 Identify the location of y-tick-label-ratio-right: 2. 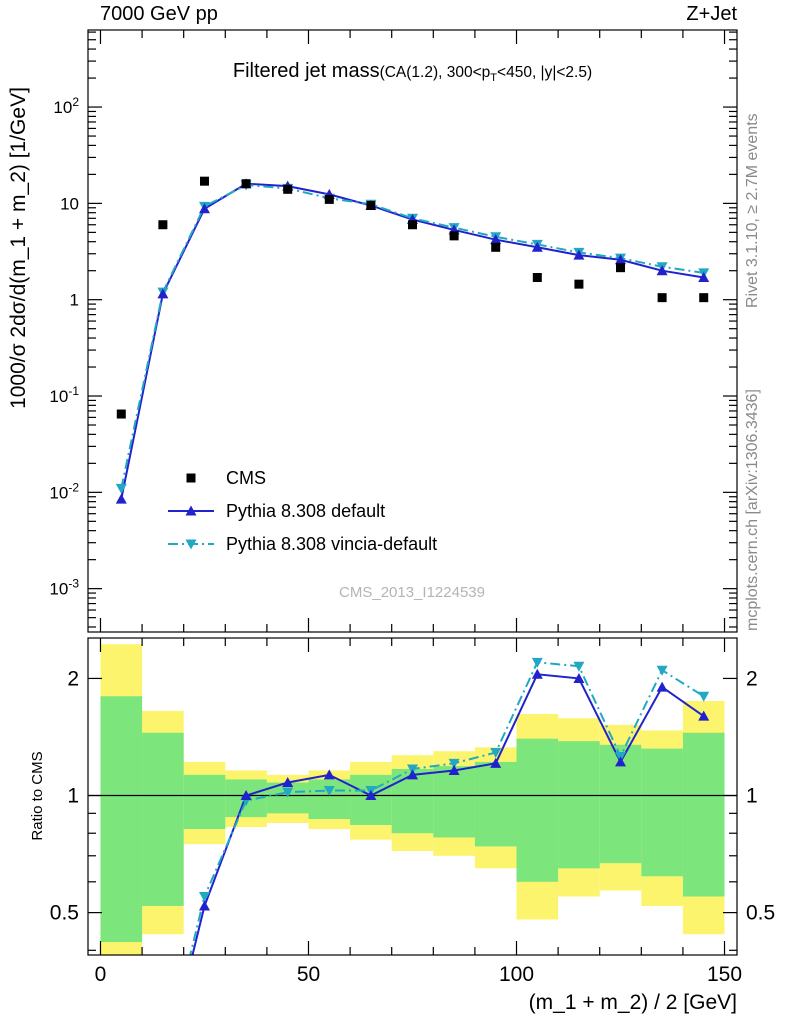
(752, 678).